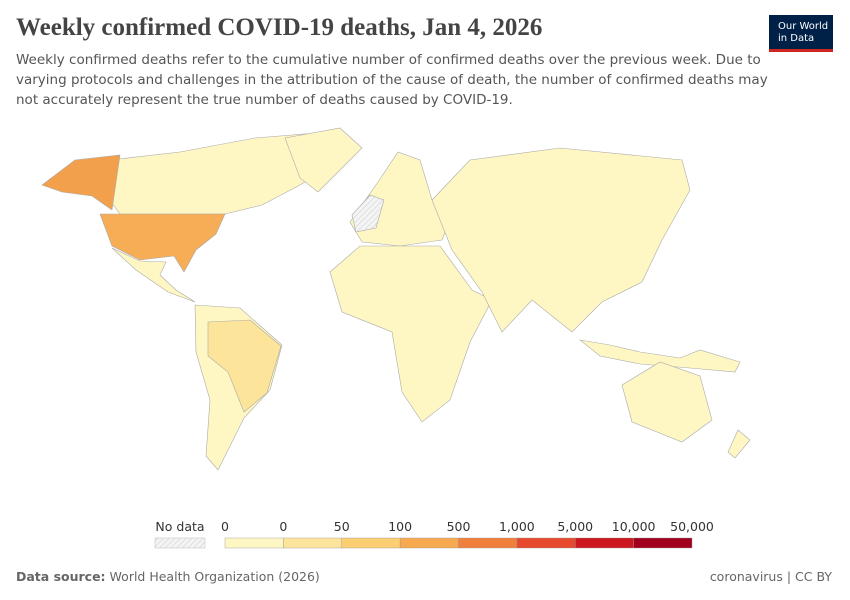  What do you see at coordinates (153, 275) in the screenshot?
I see `central-america` at bounding box center [153, 275].